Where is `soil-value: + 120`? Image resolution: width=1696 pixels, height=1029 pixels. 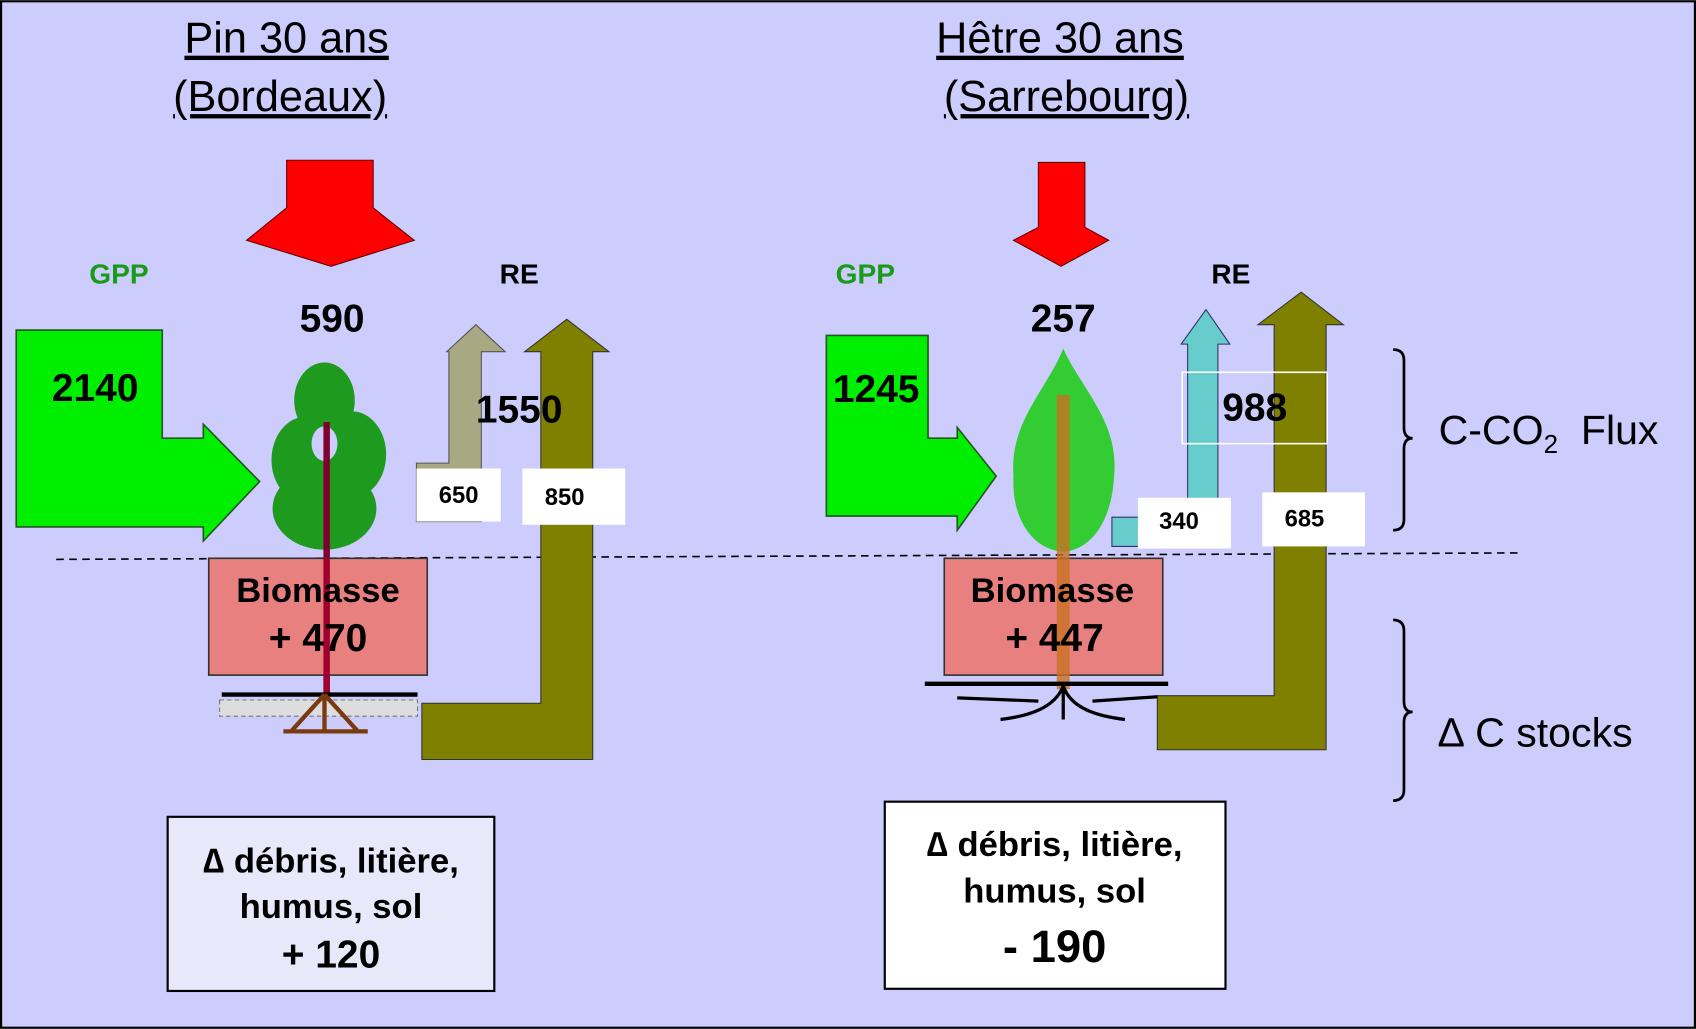
soil-value: + 120 is located at coordinates (331, 955).